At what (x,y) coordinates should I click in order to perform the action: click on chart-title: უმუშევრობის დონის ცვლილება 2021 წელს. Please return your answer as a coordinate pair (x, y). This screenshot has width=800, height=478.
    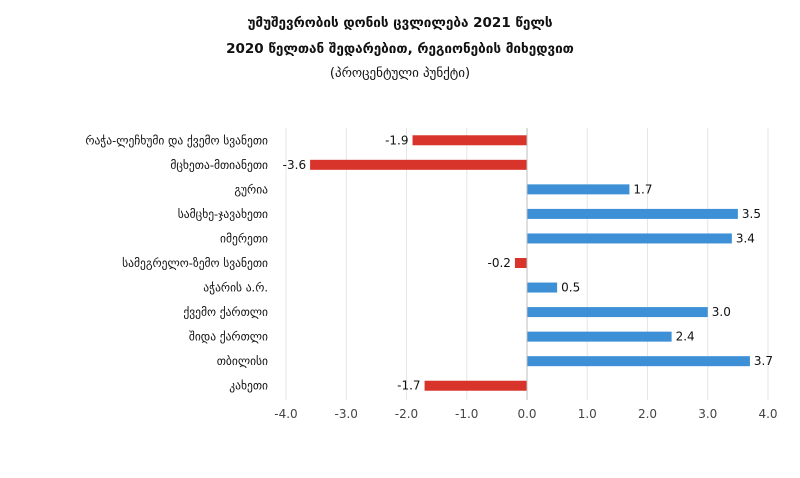
    Looking at the image, I should click on (400, 23).